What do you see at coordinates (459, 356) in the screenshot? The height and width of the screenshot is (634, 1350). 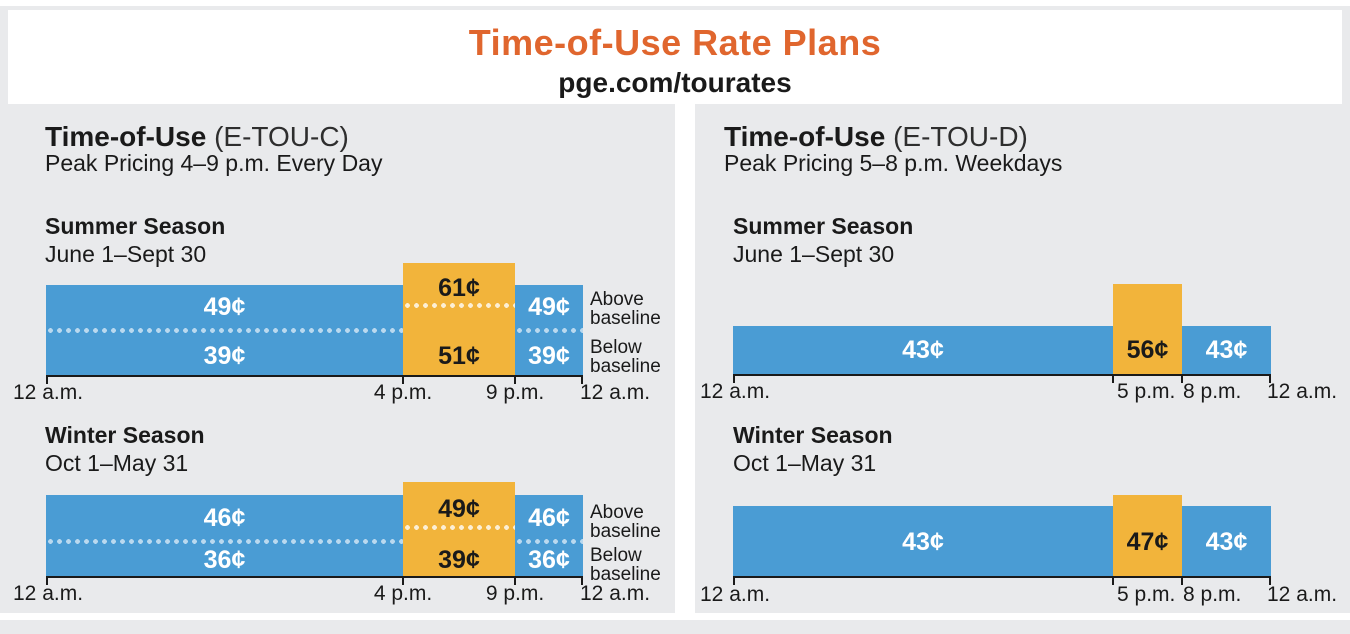 I see `rate-peak-below: 51¢` at bounding box center [459, 356].